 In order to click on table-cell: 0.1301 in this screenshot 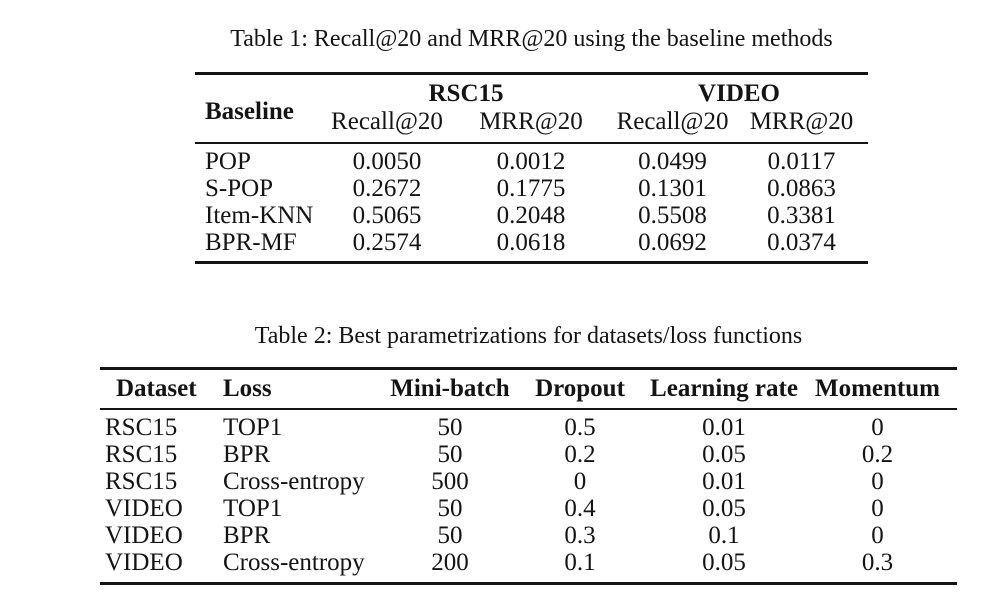, I will do `click(672, 188)`.